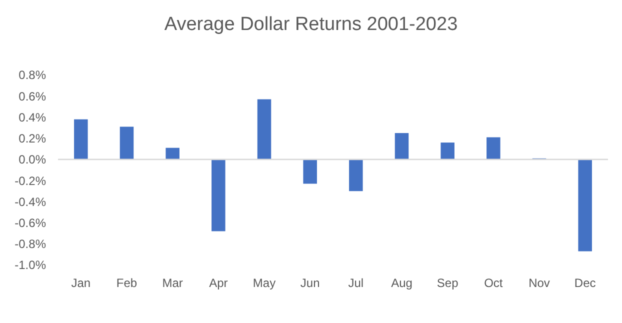 Image resolution: width=622 pixels, height=323 pixels. I want to click on y-tick-label: 0.2%, so click(32, 139).